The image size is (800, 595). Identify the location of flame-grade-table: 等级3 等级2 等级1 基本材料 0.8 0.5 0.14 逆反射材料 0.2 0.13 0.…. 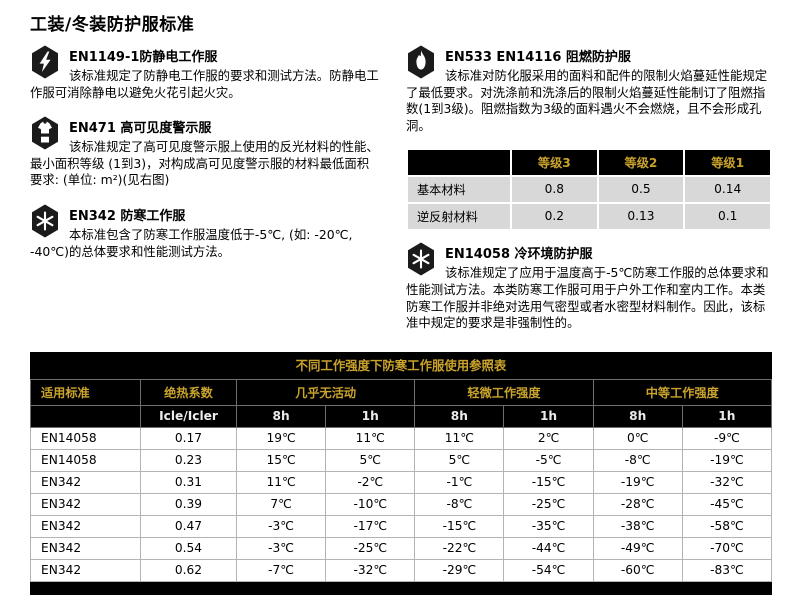
(589, 190).